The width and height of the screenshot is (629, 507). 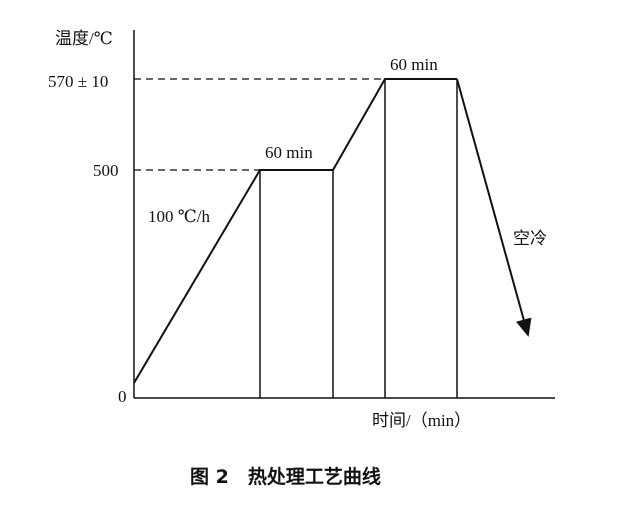 I want to click on y-axis-label: 温度/℃, so click(x=84, y=38).